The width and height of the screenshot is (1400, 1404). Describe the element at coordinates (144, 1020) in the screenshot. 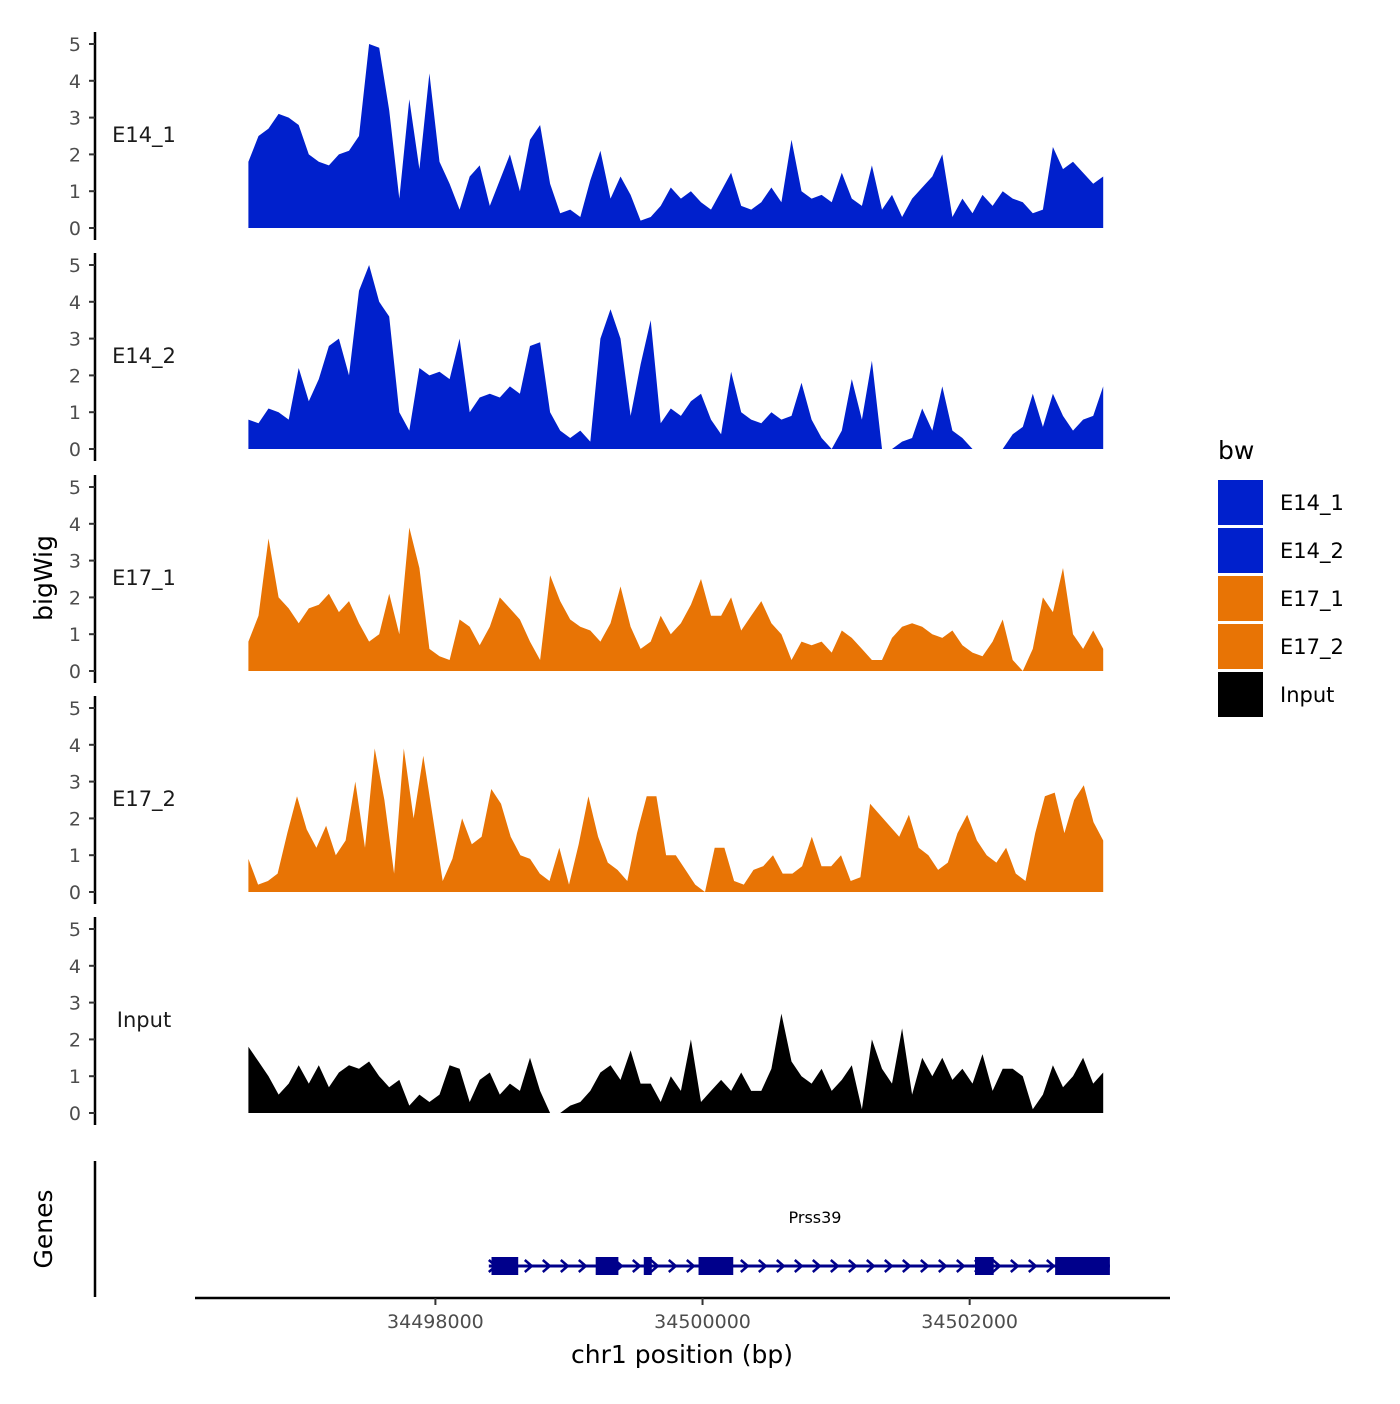

I see `track-label: Input` at that location.